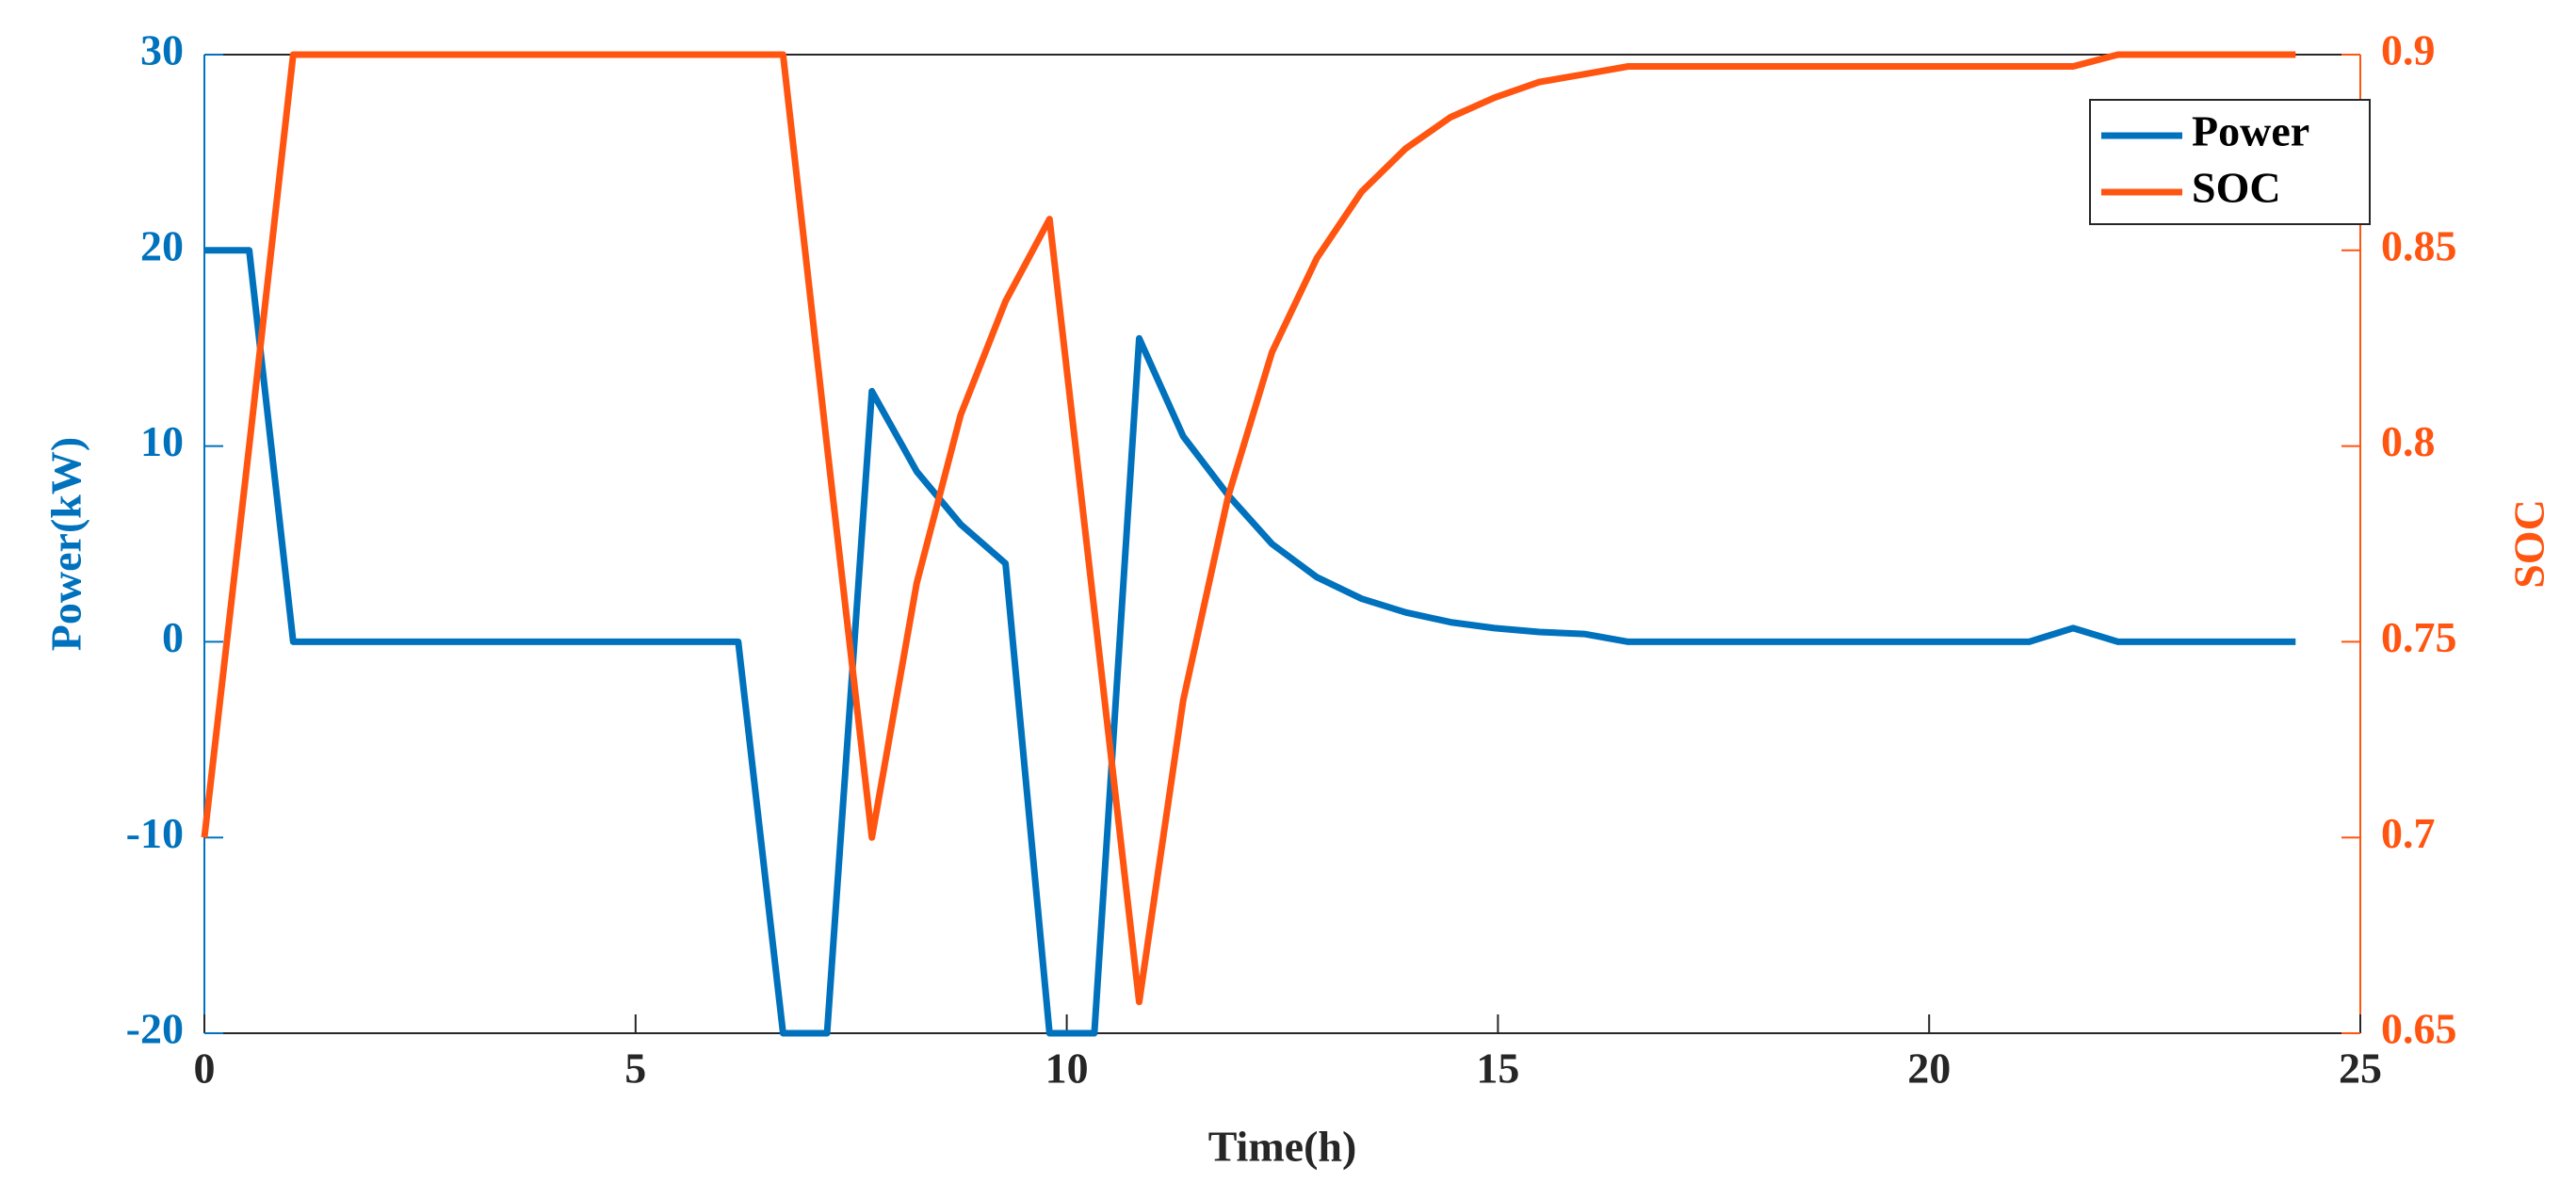  Describe the element at coordinates (1497, 1069) in the screenshot. I see `x-tick-label: 15` at that location.